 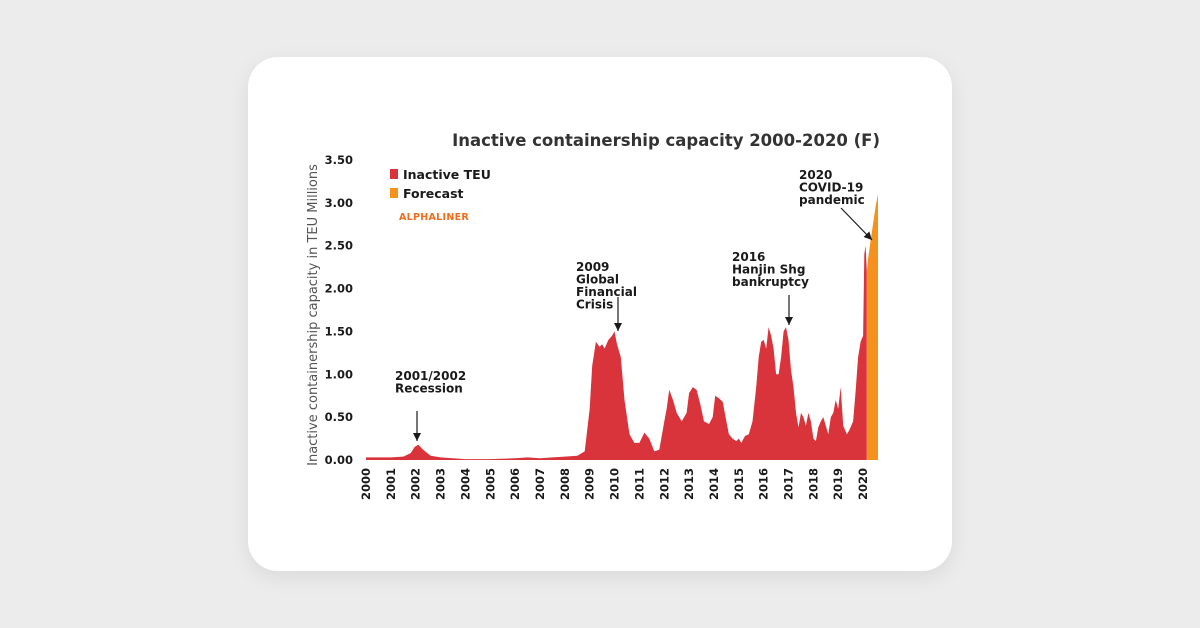 I want to click on annotation-label: 2001/2002, so click(x=430, y=376).